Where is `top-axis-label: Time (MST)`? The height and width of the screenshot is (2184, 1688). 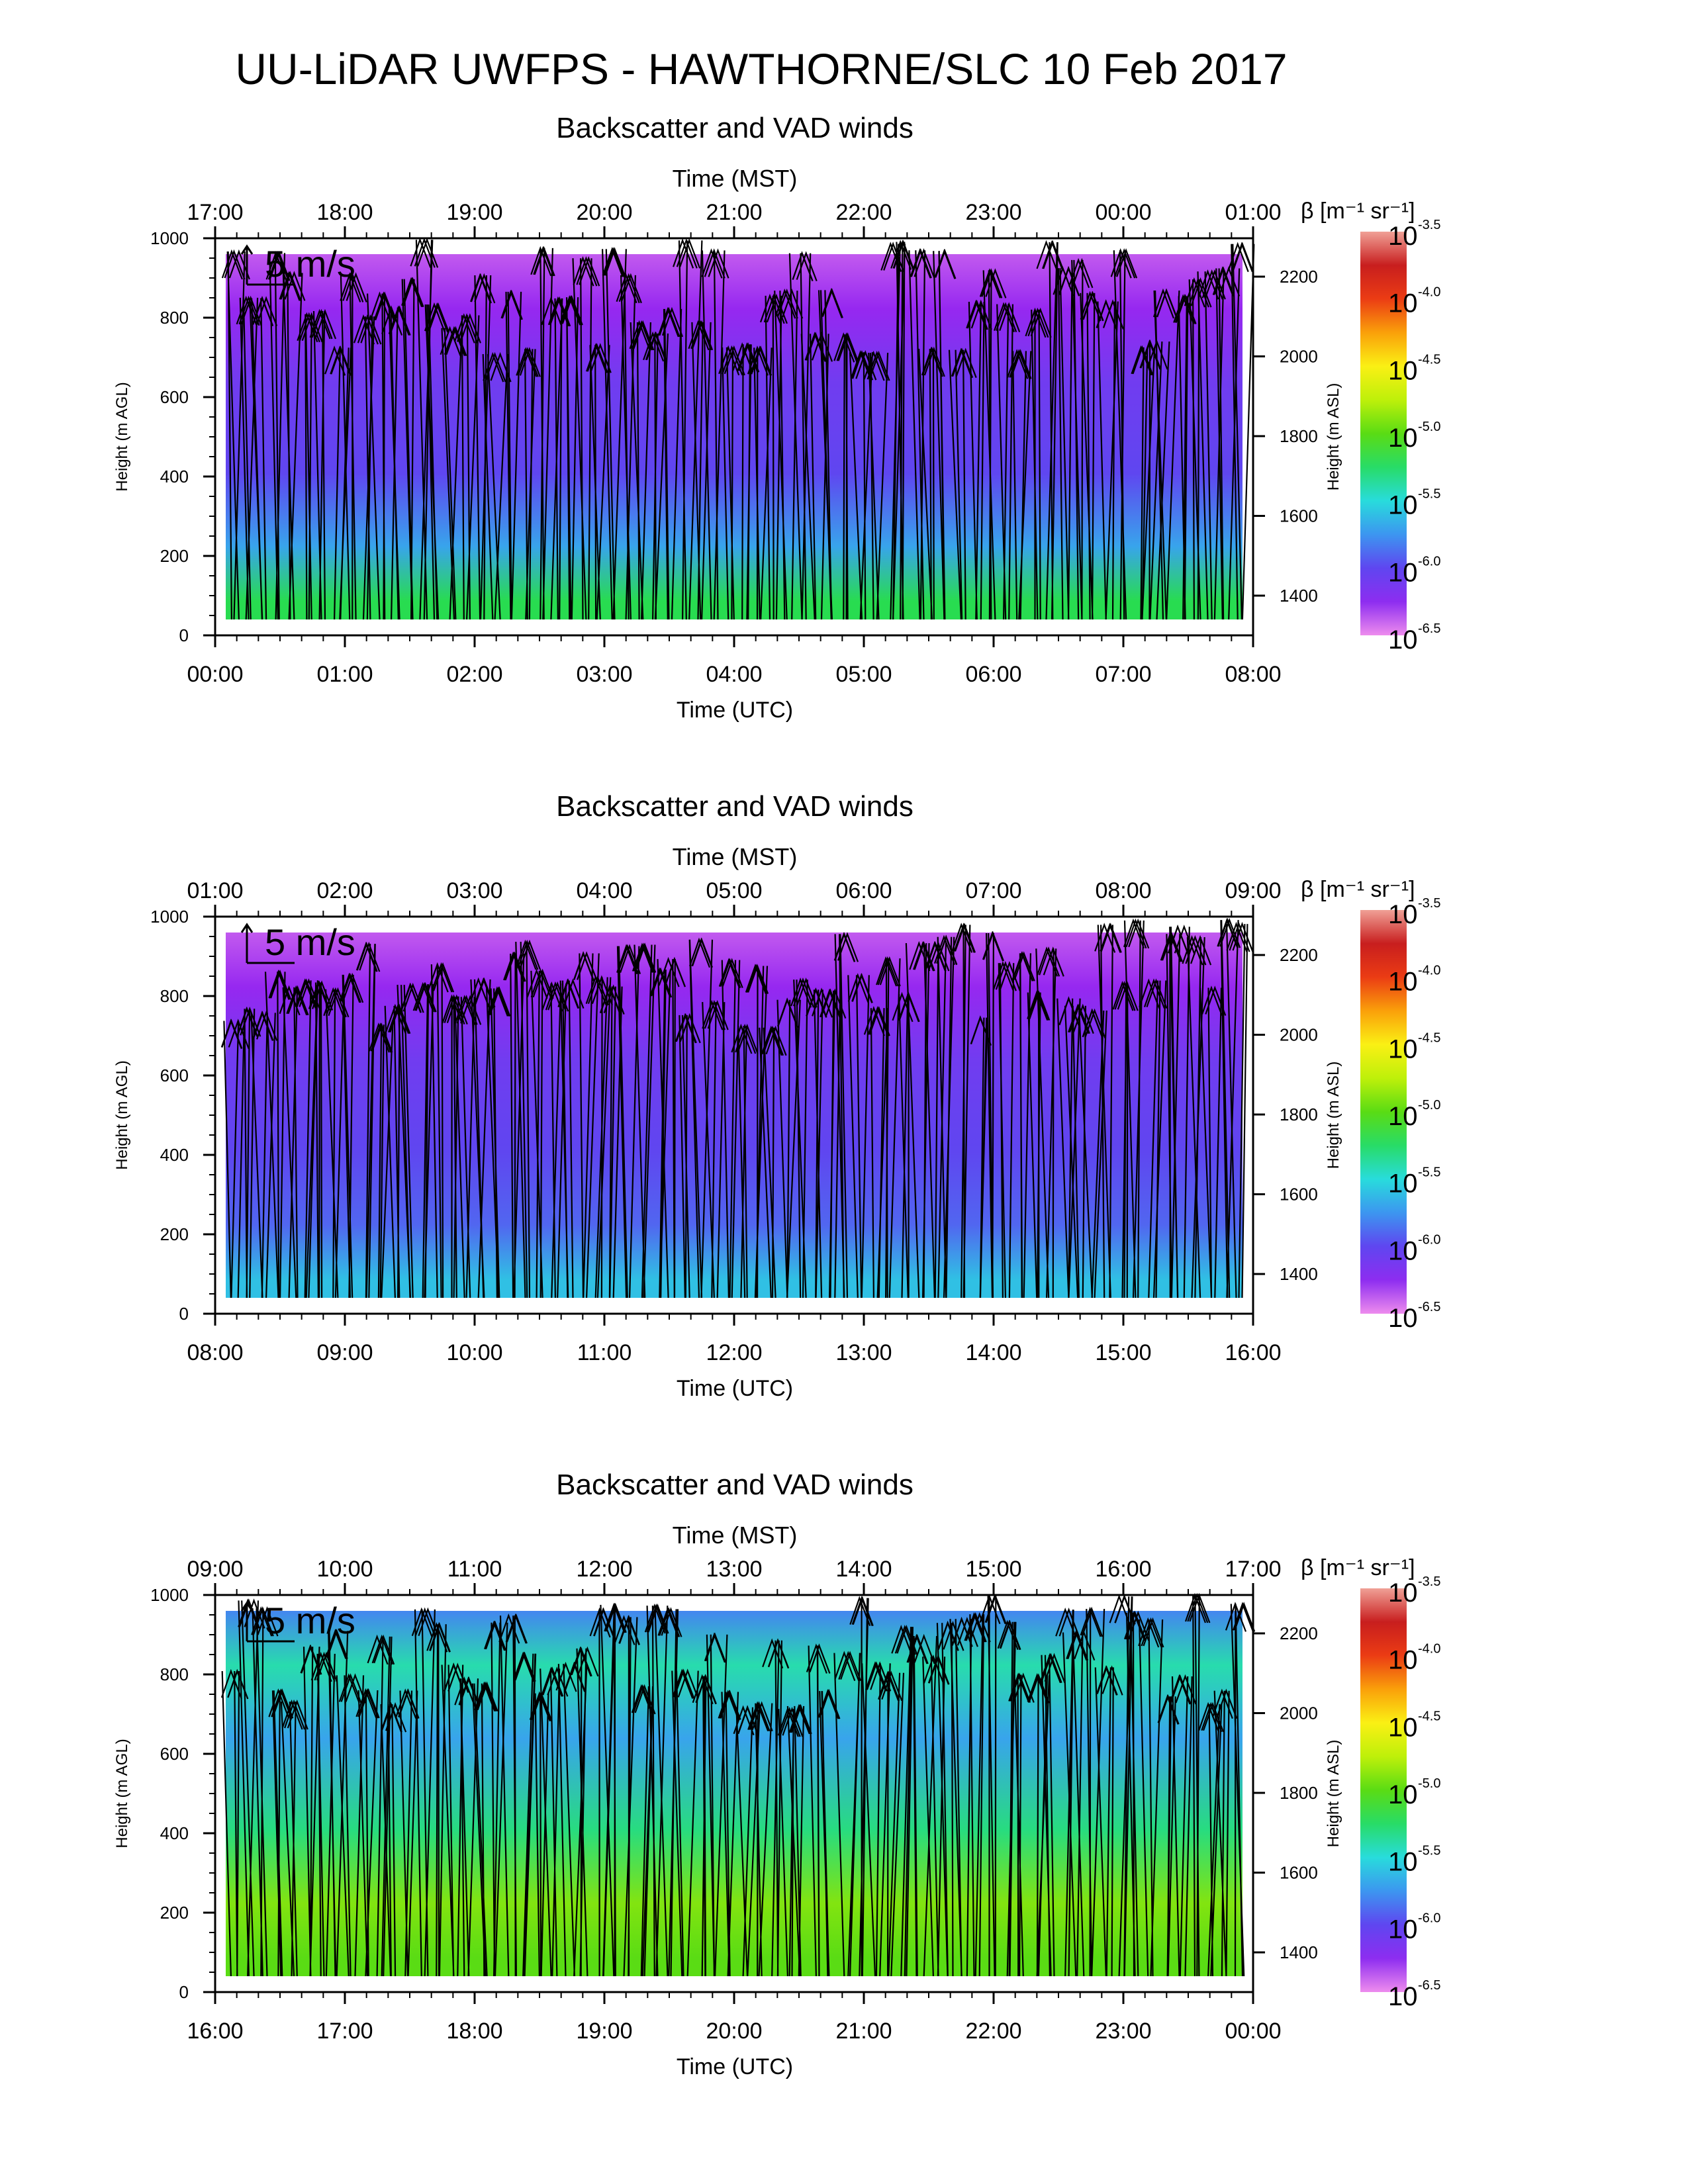 top-axis-label: Time (MST) is located at coordinates (735, 1535).